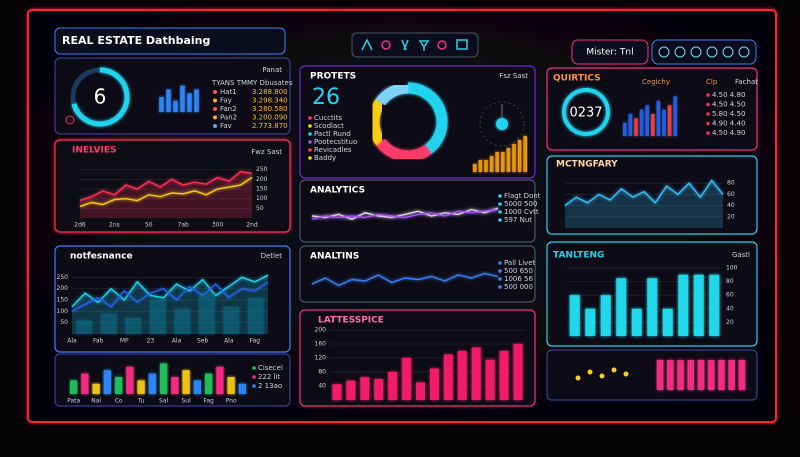 Image resolution: width=800 pixels, height=457 pixels. Describe the element at coordinates (270, 92) in the screenshot. I see `legend-value: 3.288.800` at that location.